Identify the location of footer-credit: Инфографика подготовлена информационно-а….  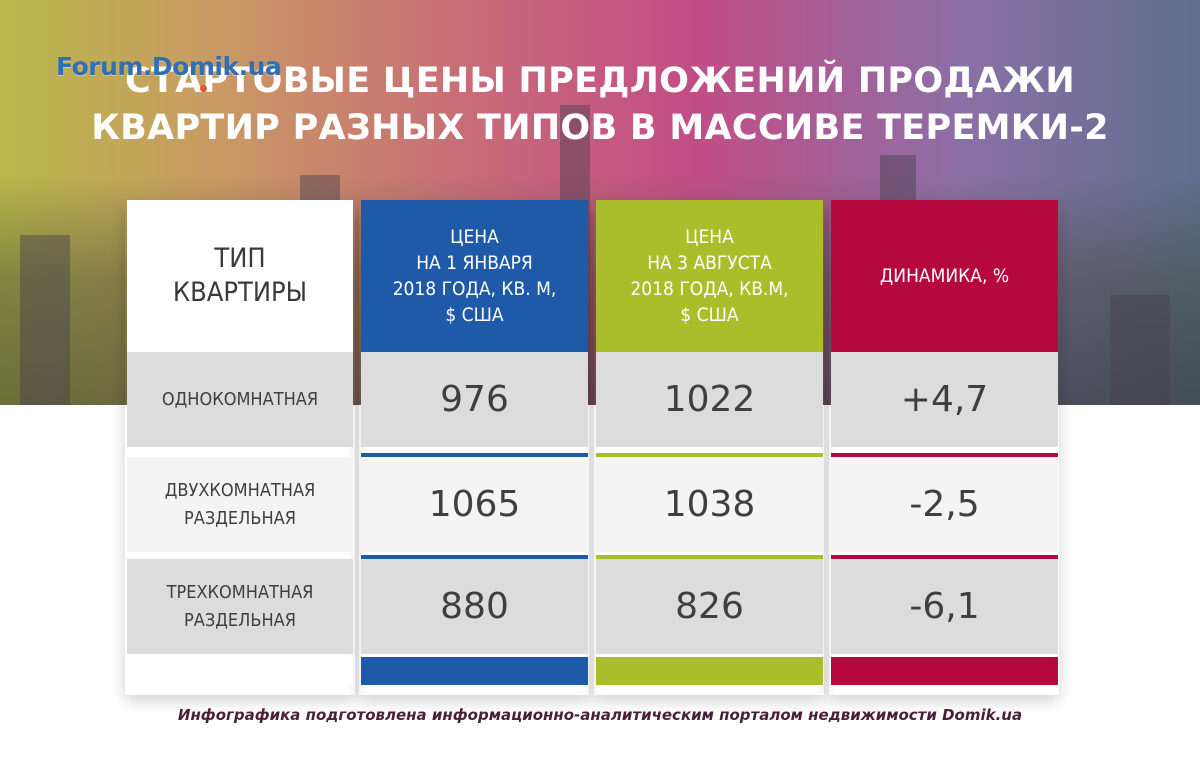
(600, 715).